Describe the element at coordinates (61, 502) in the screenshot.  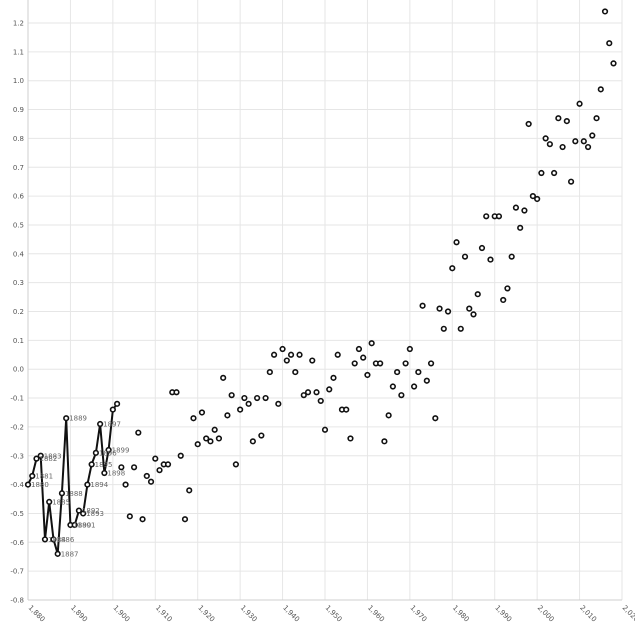
I see `point-label: 1885` at that location.